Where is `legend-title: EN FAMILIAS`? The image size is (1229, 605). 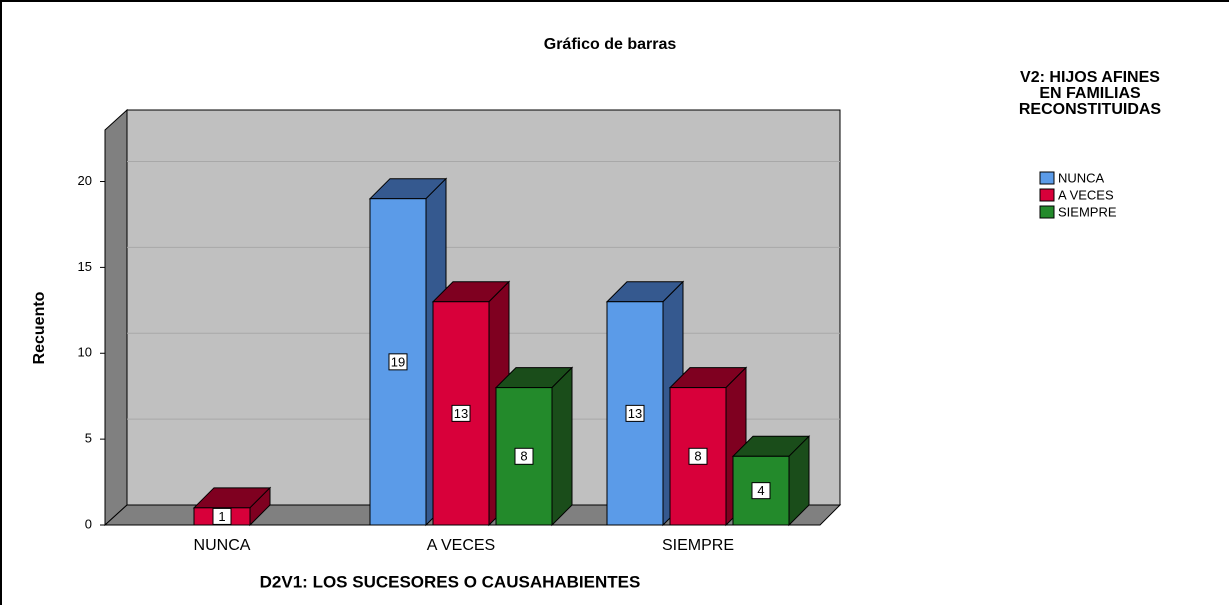
legend-title: EN FAMILIAS is located at coordinates (1090, 93).